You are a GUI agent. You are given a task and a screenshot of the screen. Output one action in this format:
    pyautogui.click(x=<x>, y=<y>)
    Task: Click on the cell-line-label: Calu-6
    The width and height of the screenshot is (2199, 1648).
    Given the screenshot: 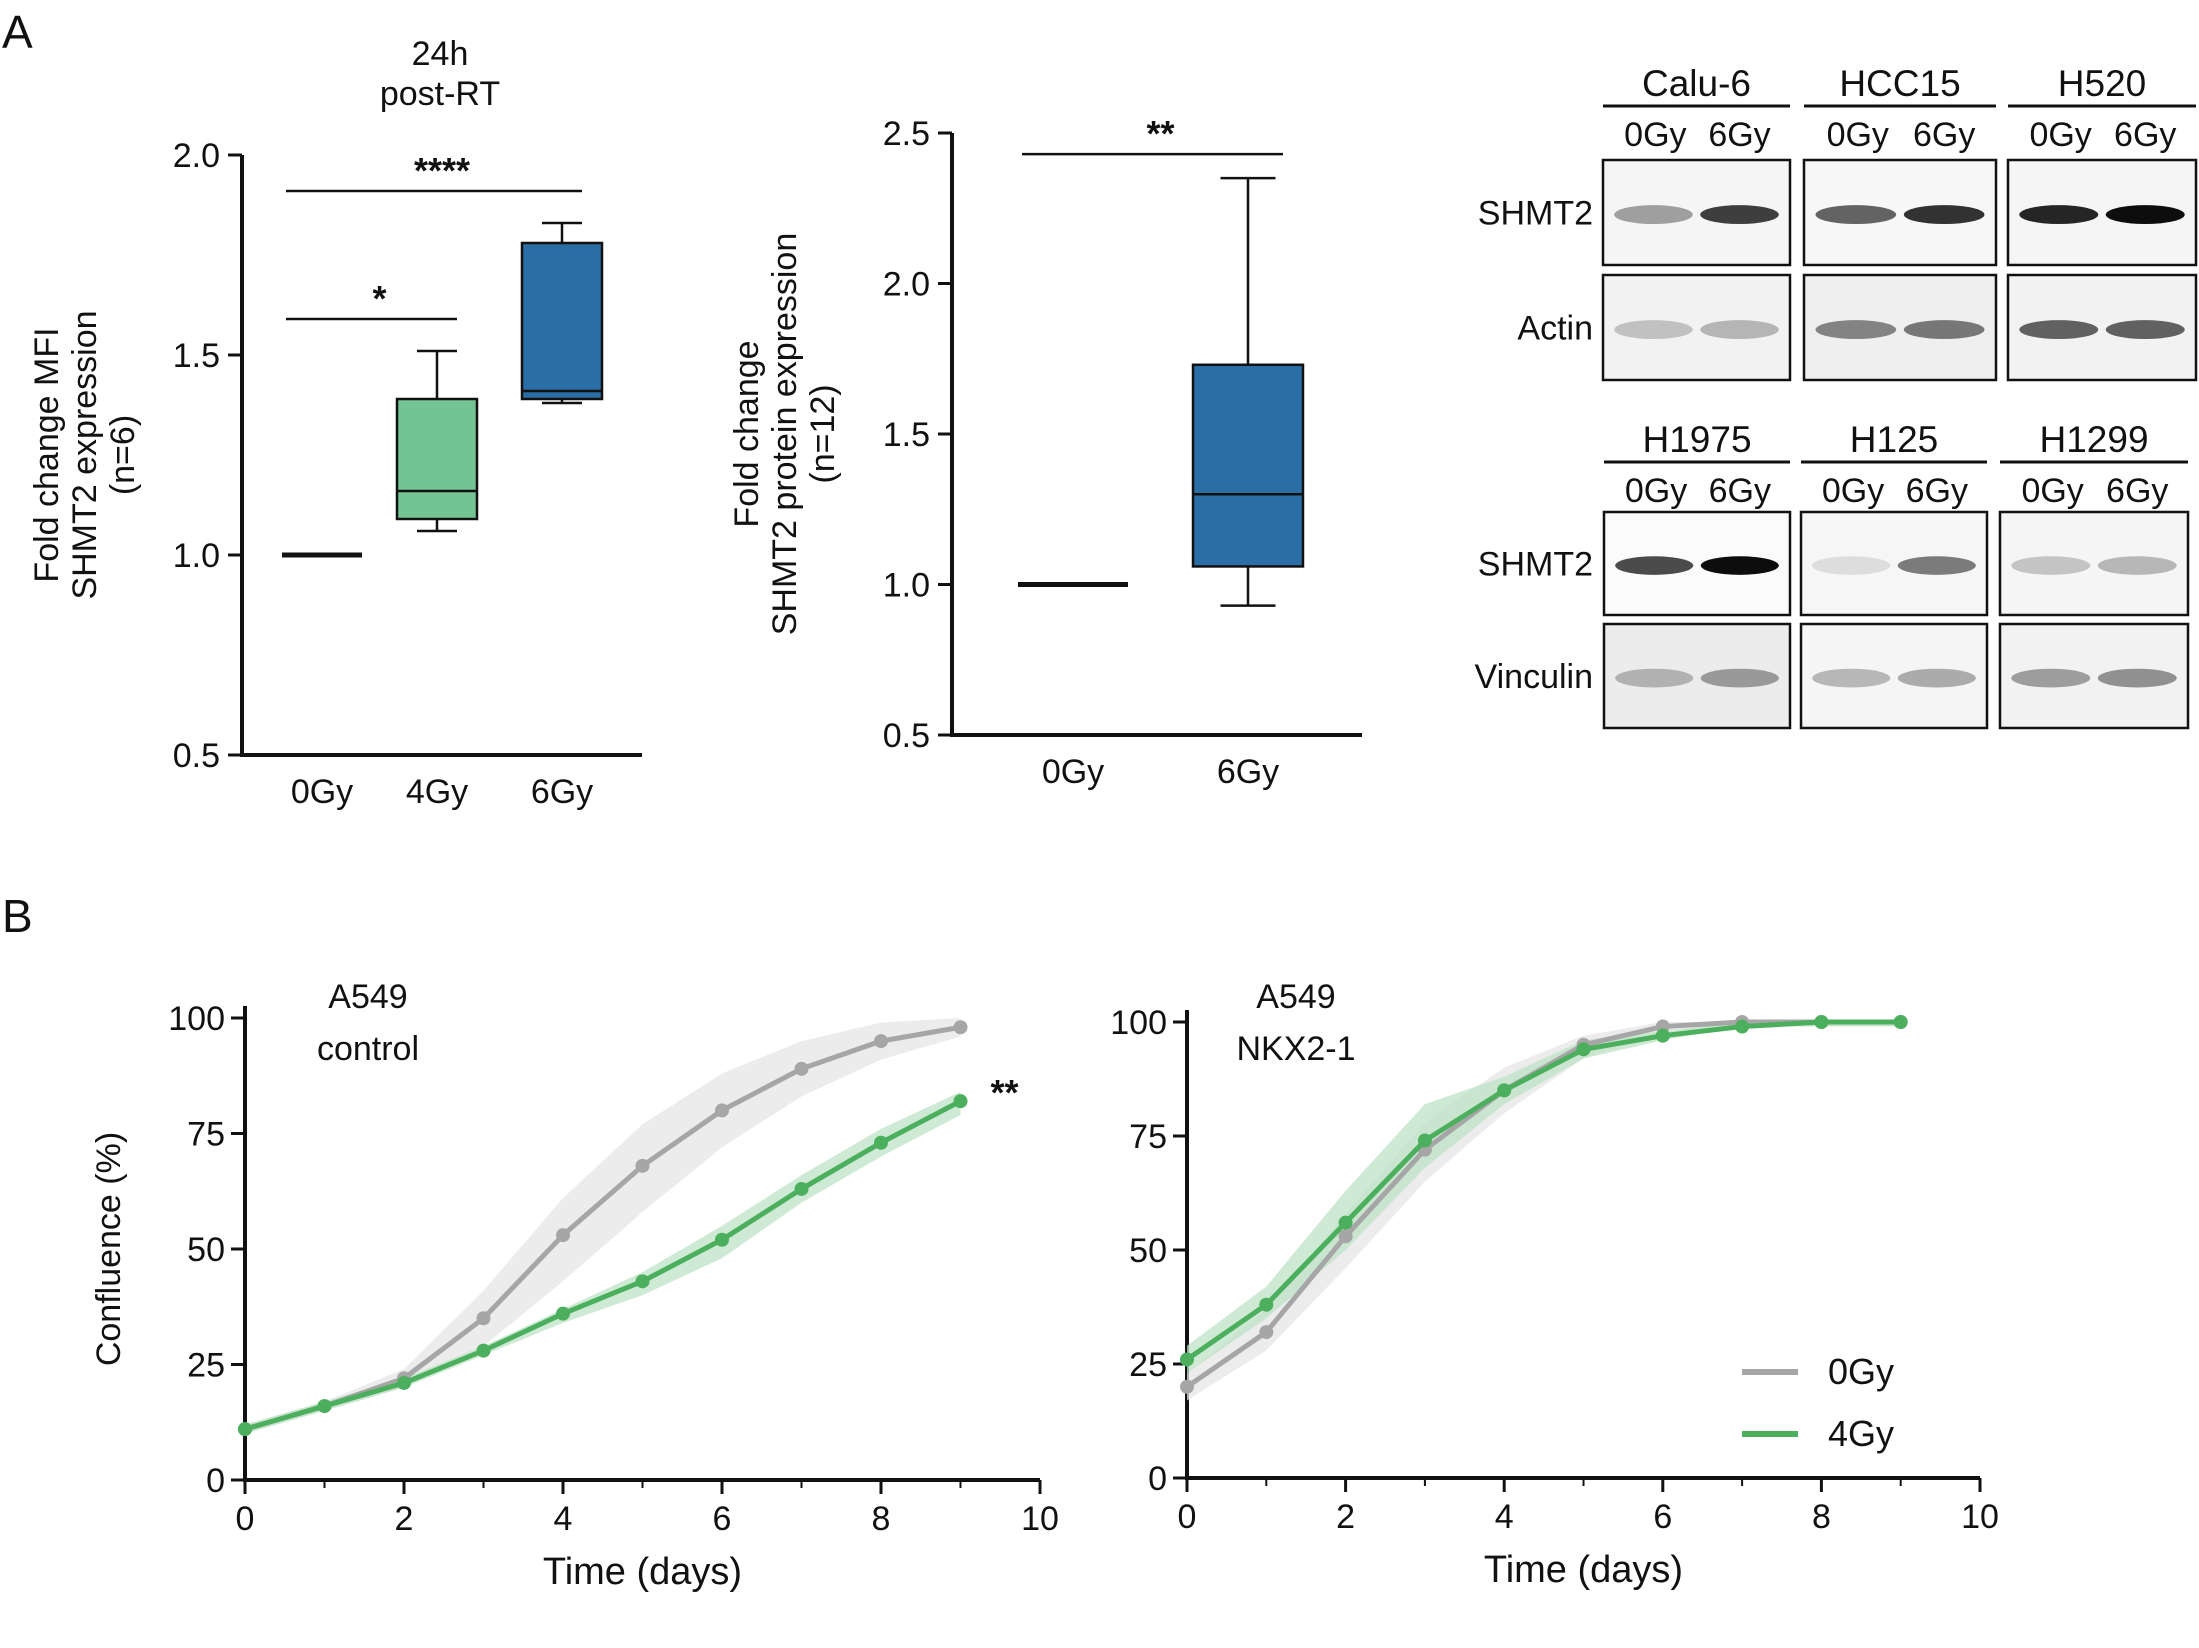 What is the action you would take?
    pyautogui.click(x=1696, y=83)
    